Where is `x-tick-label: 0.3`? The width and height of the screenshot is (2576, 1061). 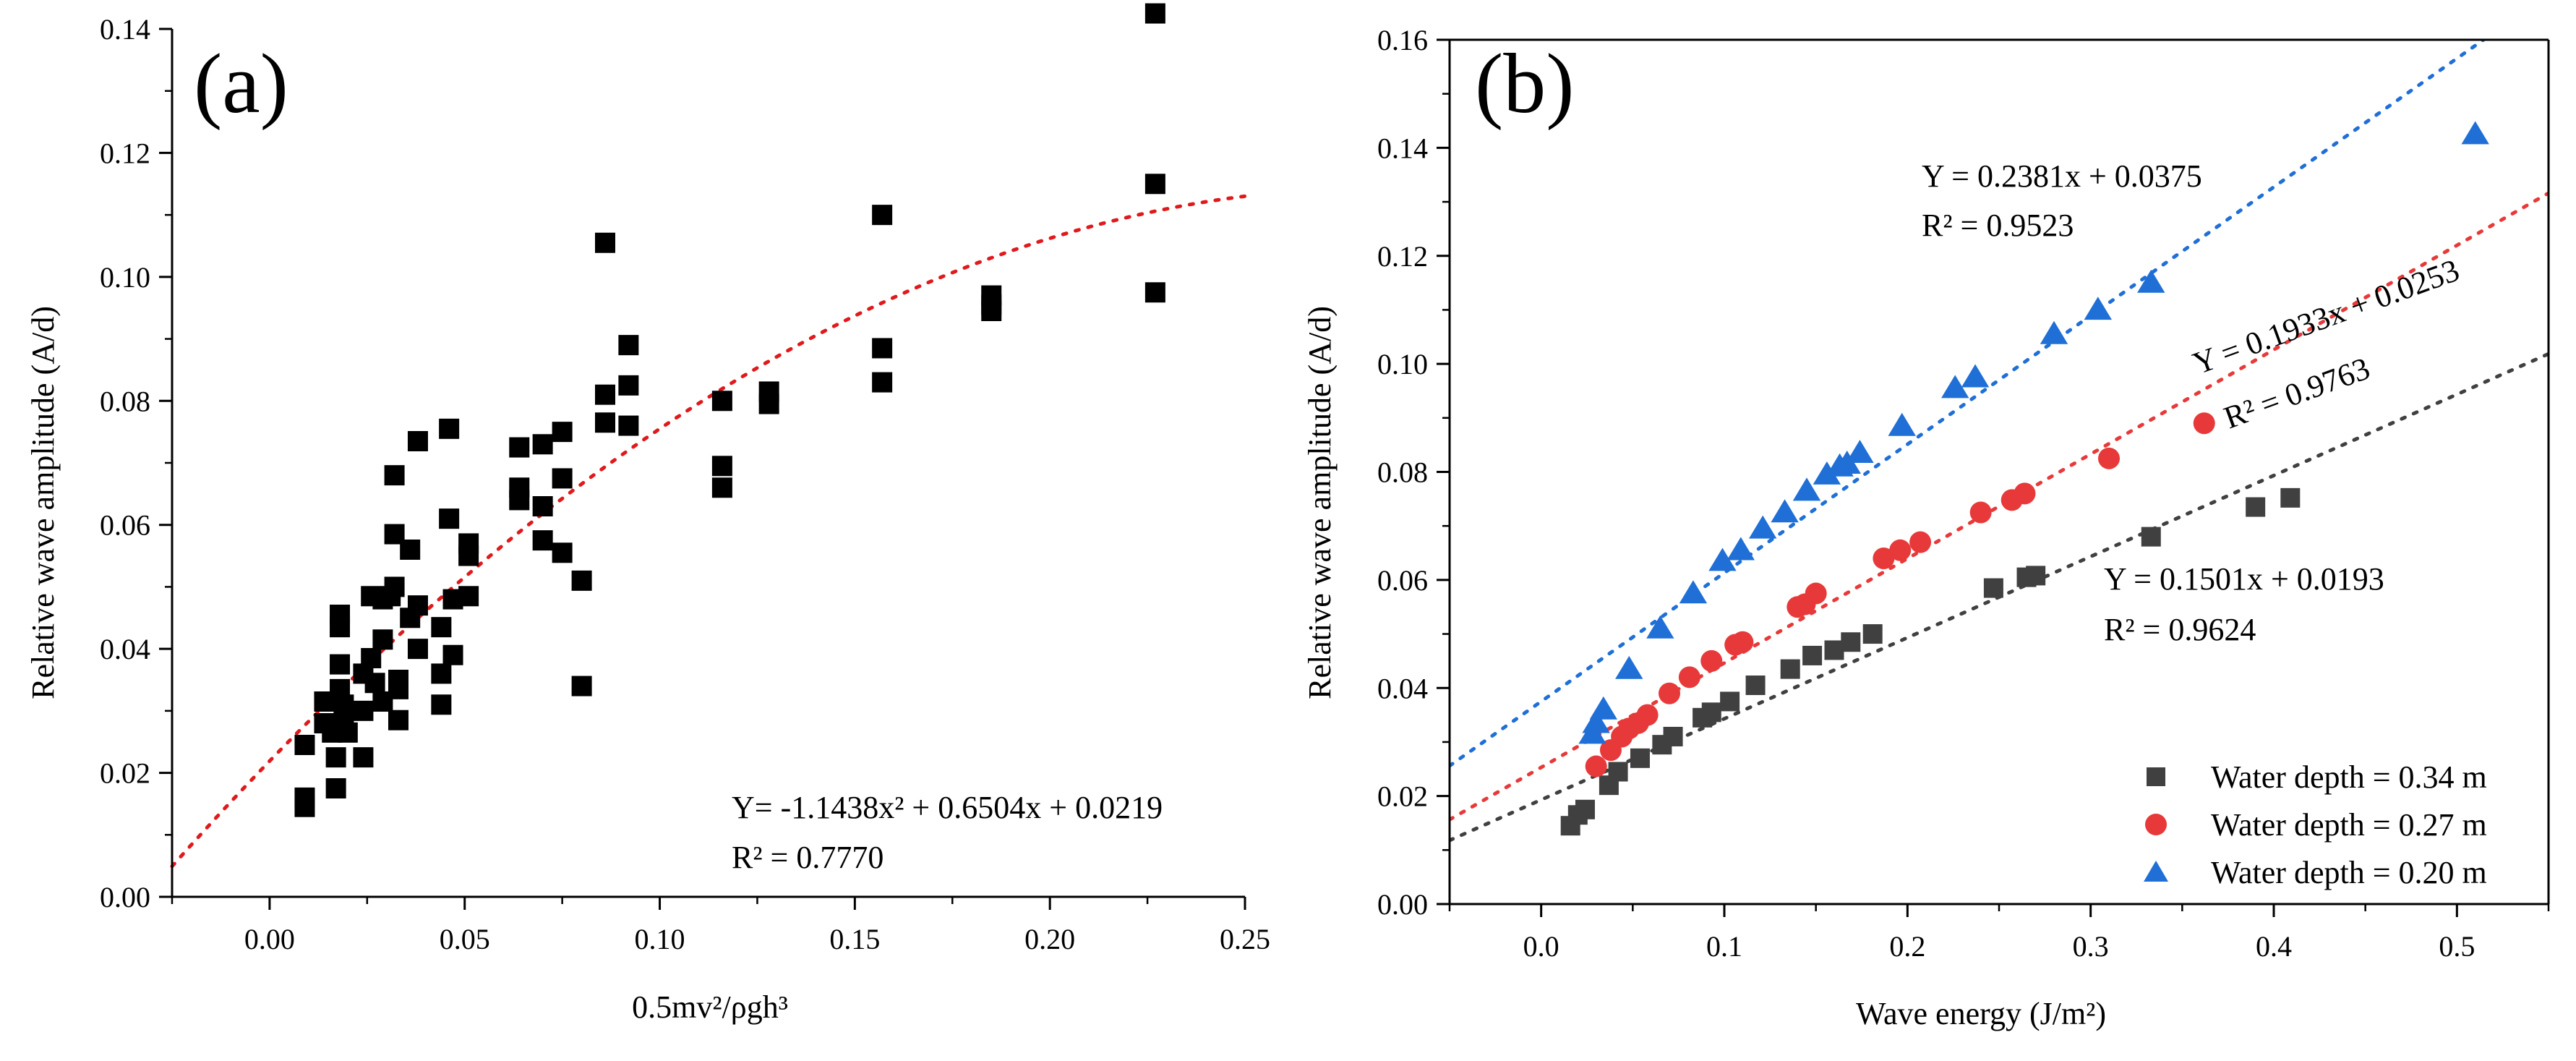
x-tick-label: 0.3 is located at coordinates (2091, 946).